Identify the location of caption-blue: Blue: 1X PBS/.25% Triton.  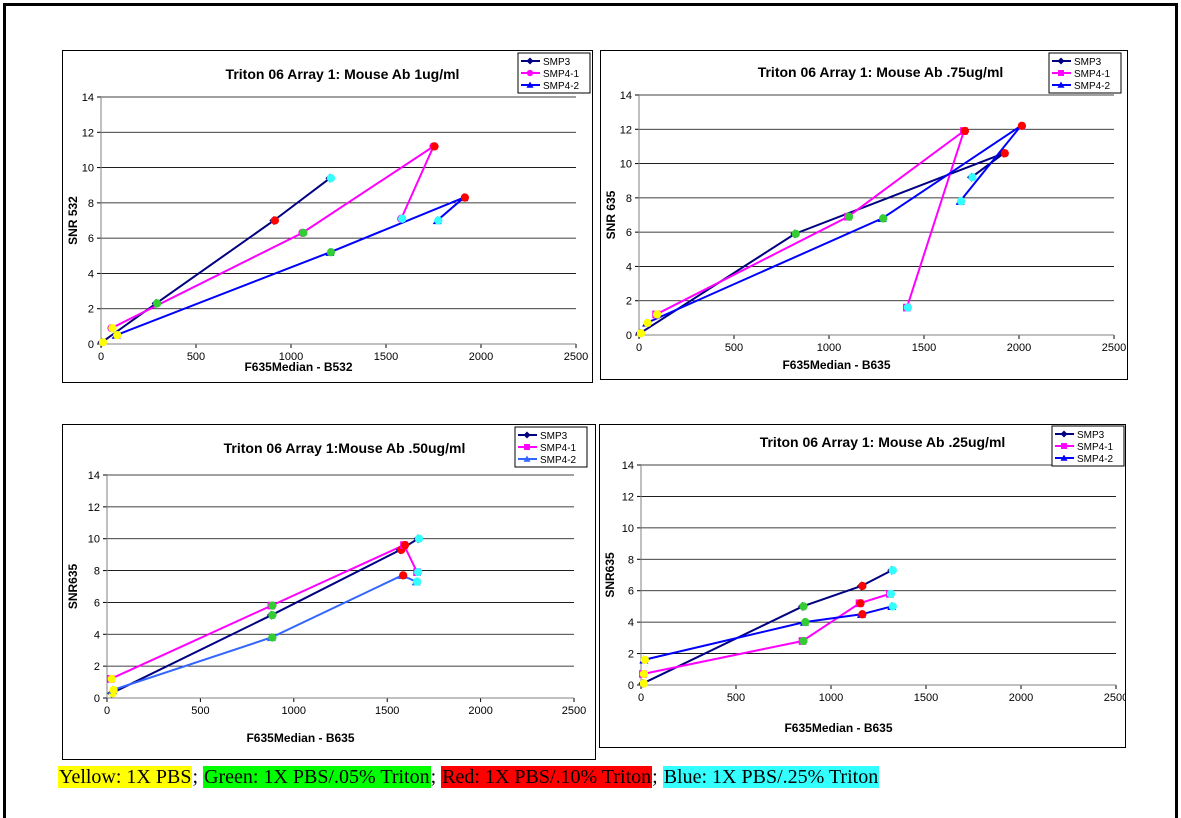
(771, 777).